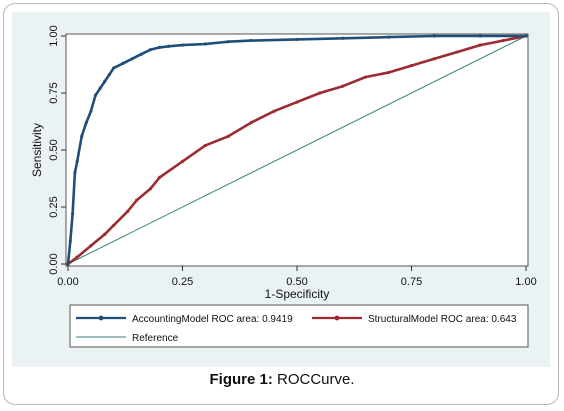 This screenshot has height=411, width=564. What do you see at coordinates (241, 379) in the screenshot?
I see `caption-label: Figure 1:` at bounding box center [241, 379].